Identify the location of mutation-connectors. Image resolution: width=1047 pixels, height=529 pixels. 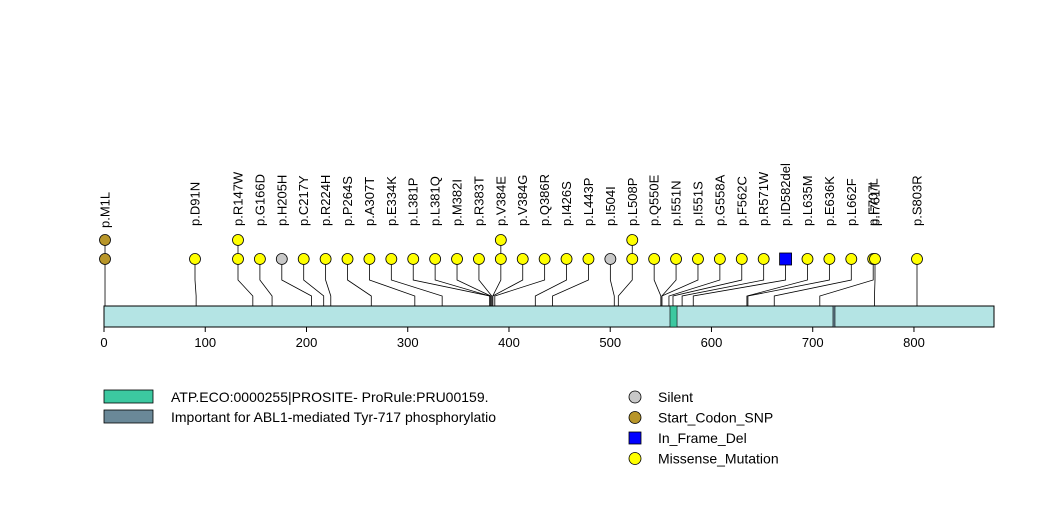
(511, 273).